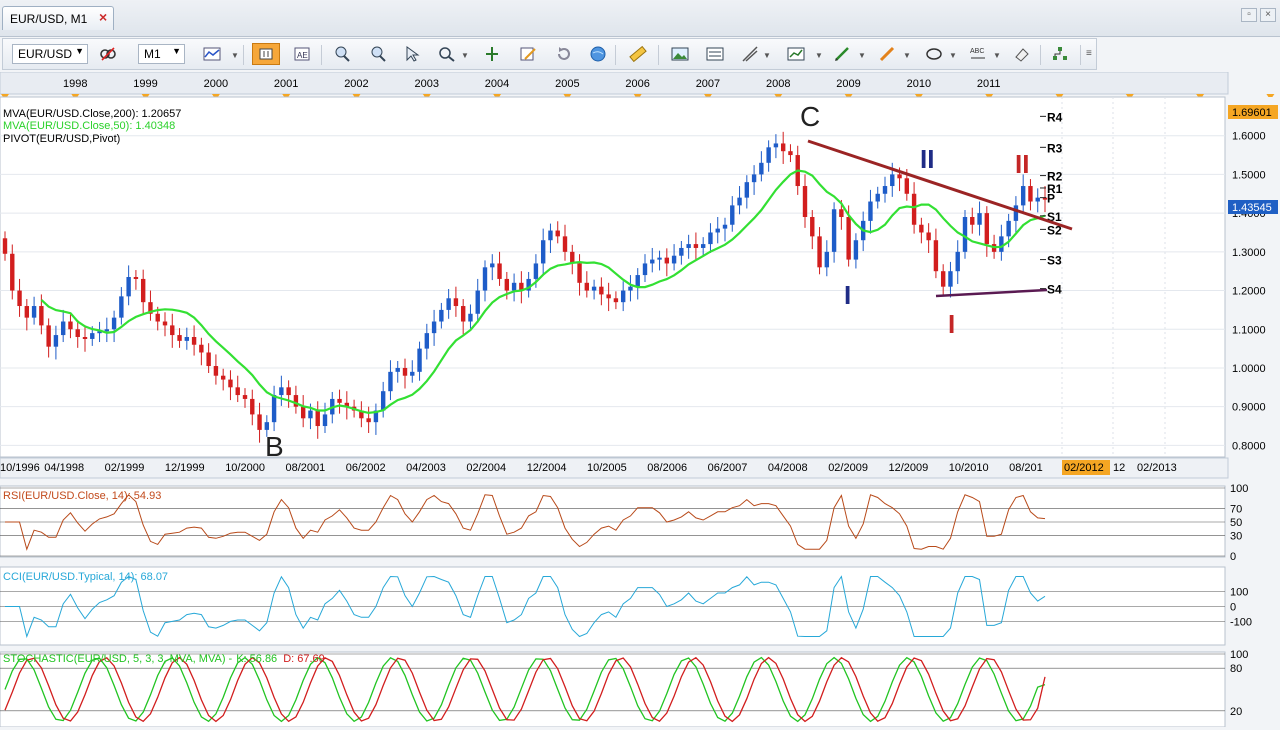 This screenshot has height=730, width=1280. Describe the element at coordinates (85, 577) in the screenshot. I see `cci-label: CCI(EUR/USD.Typical, 14): 68.07` at that location.